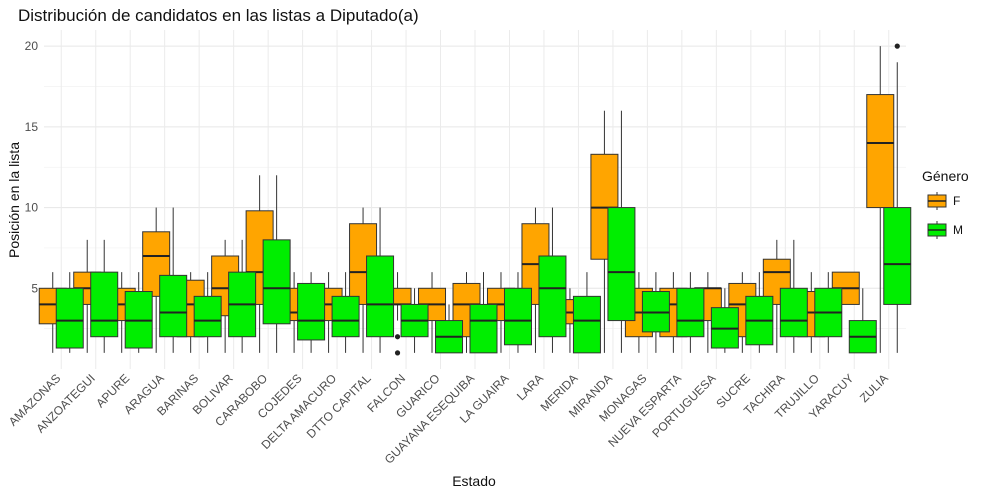 The image size is (986, 497). Describe the element at coordinates (530, 387) in the screenshot. I see `x-tick-label: LARA` at that location.